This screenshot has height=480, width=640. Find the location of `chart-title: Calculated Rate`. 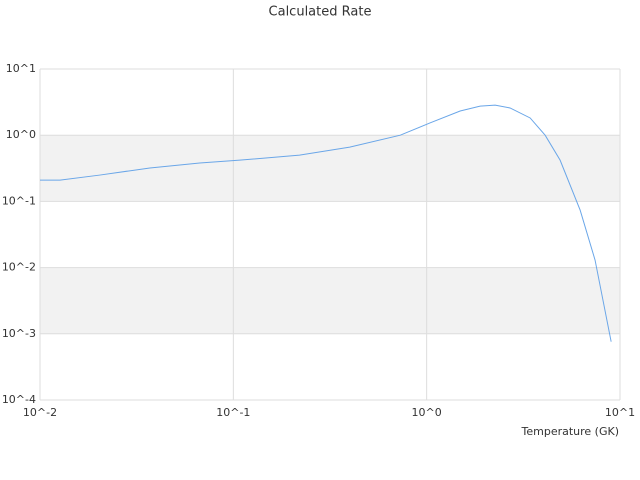

chart-title: Calculated Rate is located at coordinates (320, 12).